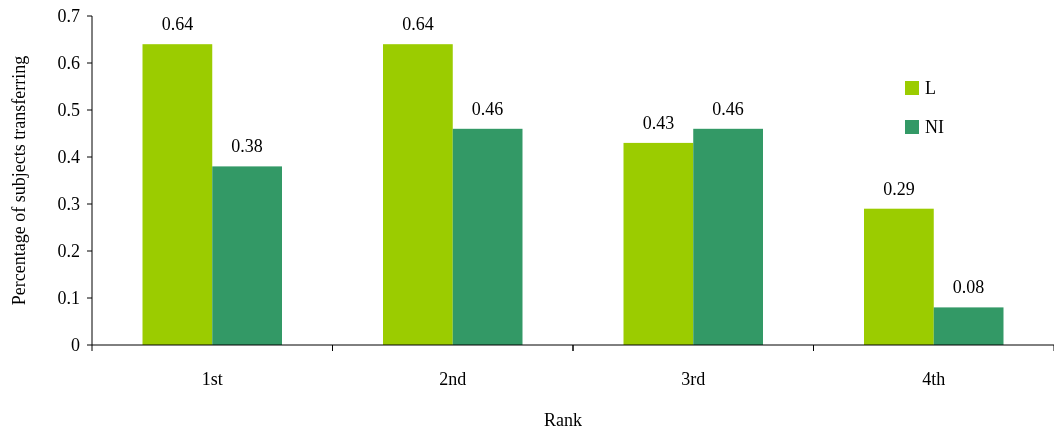  I want to click on y-tick-label: 0.2, so click(68, 251).